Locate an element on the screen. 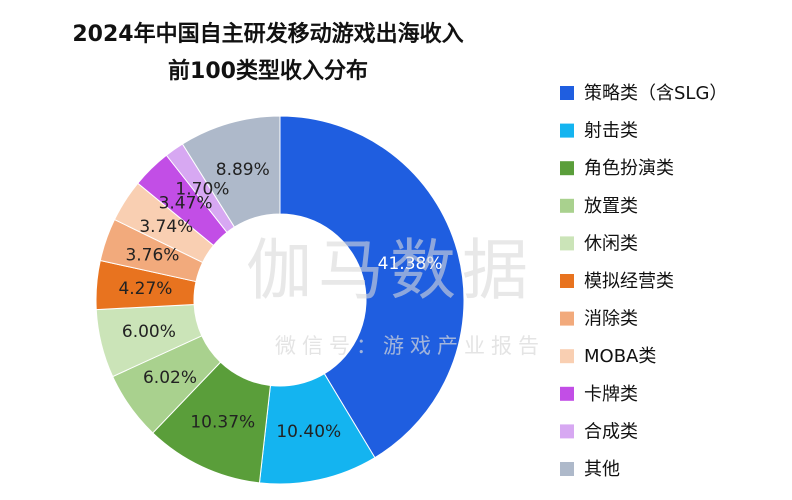  data-label: 10.40% is located at coordinates (308, 432).